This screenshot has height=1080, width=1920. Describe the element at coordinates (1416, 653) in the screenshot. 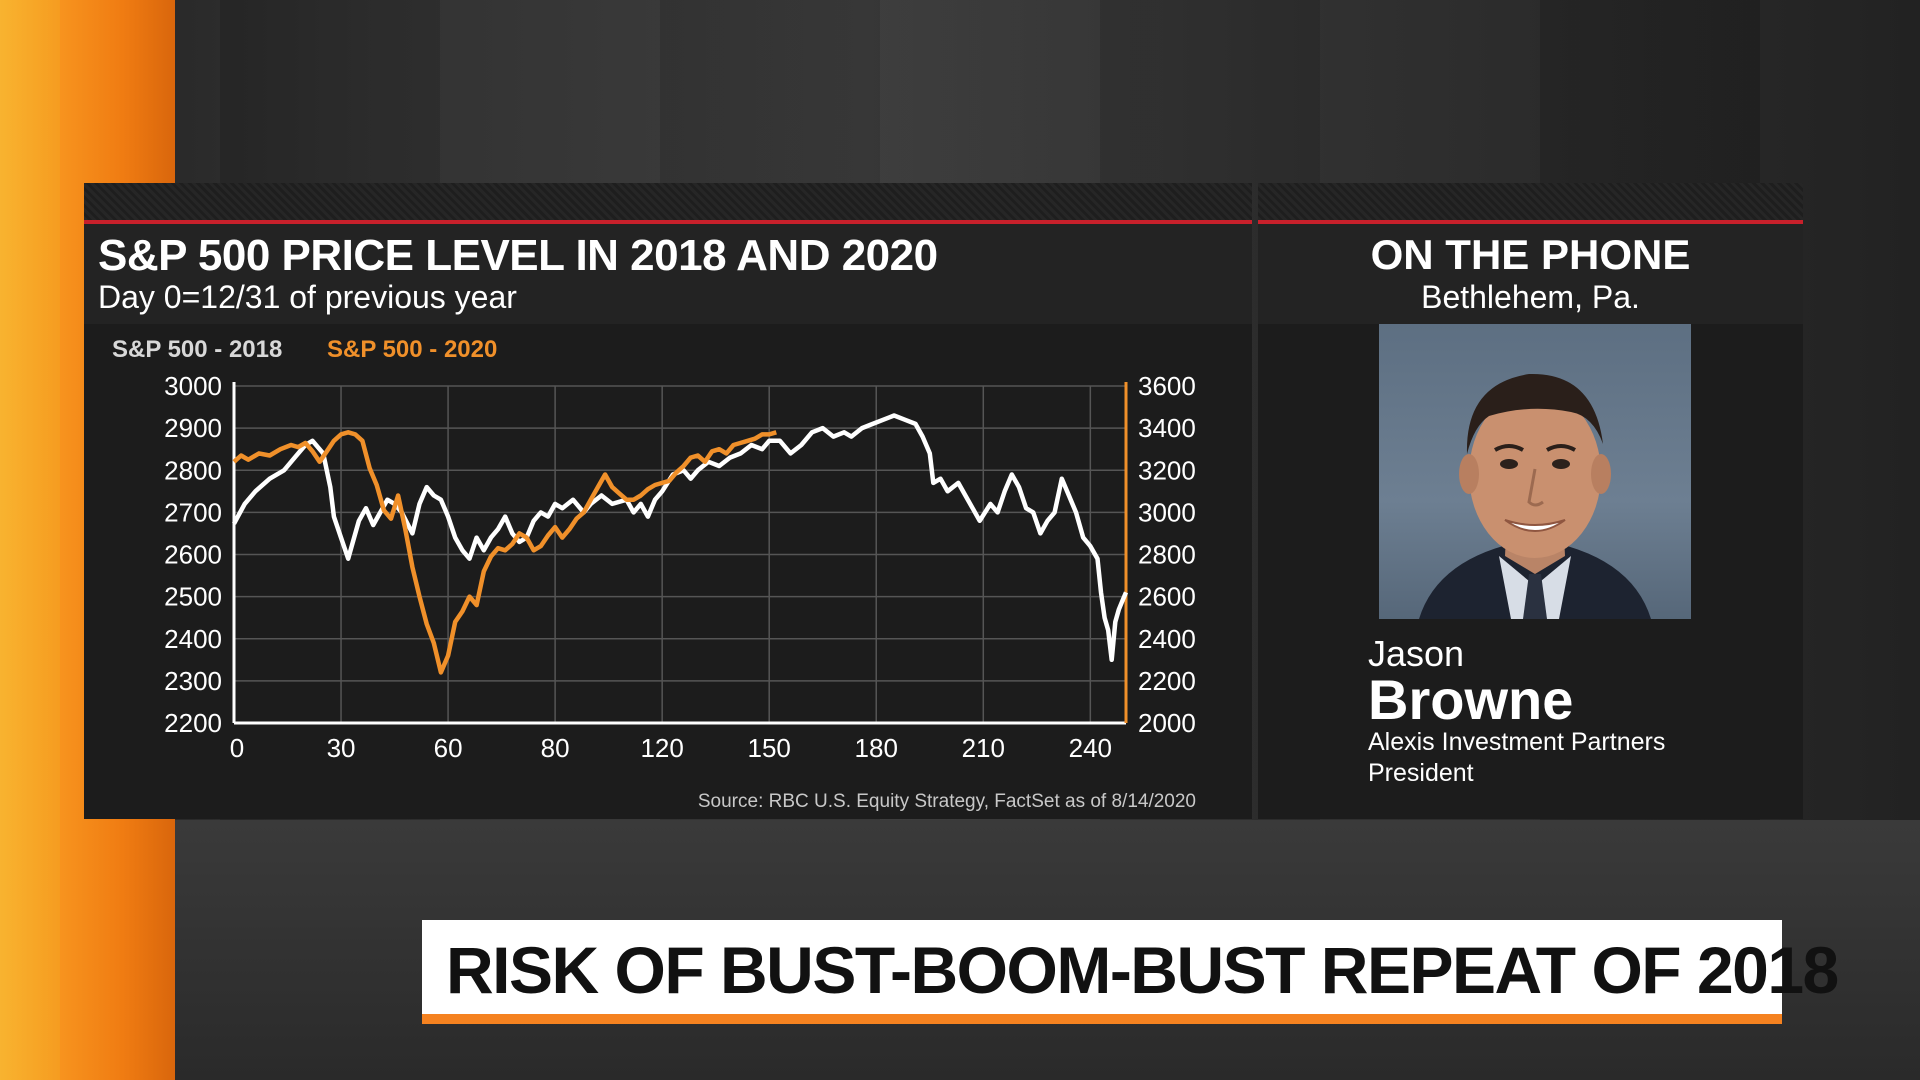

I see `guest-first-name: Jason` at that location.